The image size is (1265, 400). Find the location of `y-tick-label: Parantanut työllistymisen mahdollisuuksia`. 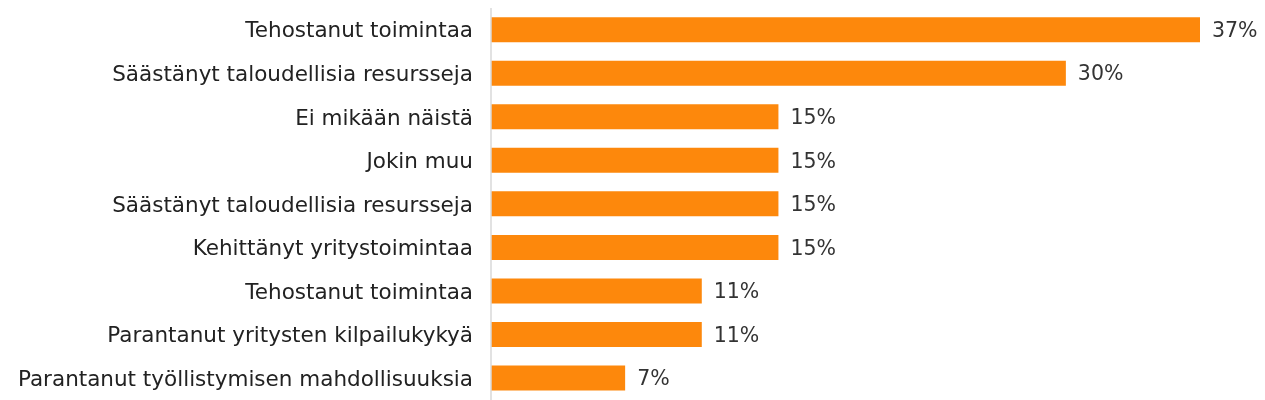

y-tick-label: Parantanut työllistymisen mahdollisuuksia is located at coordinates (245, 378).